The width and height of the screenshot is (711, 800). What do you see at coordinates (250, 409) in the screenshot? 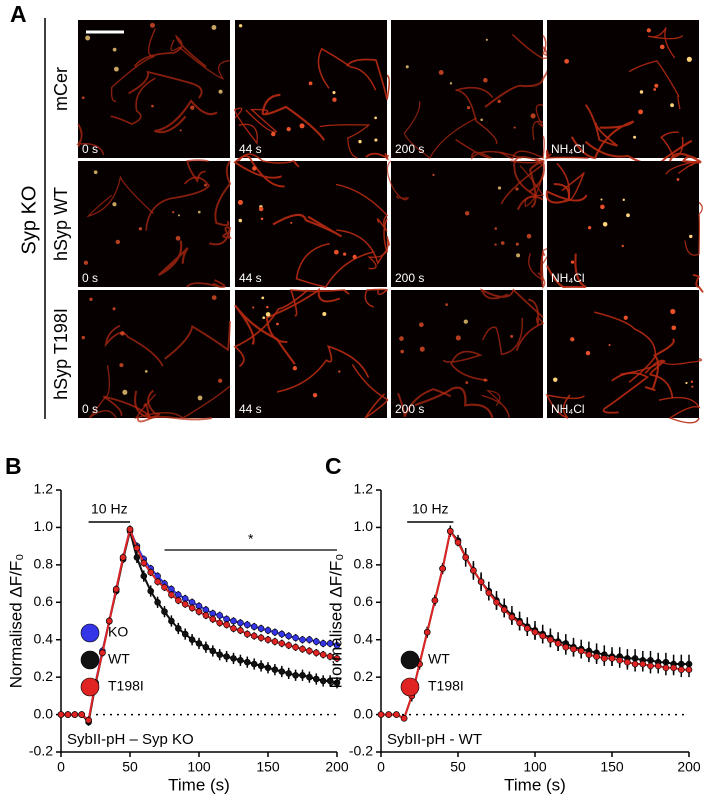
I see `time-label: 44 s` at bounding box center [250, 409].